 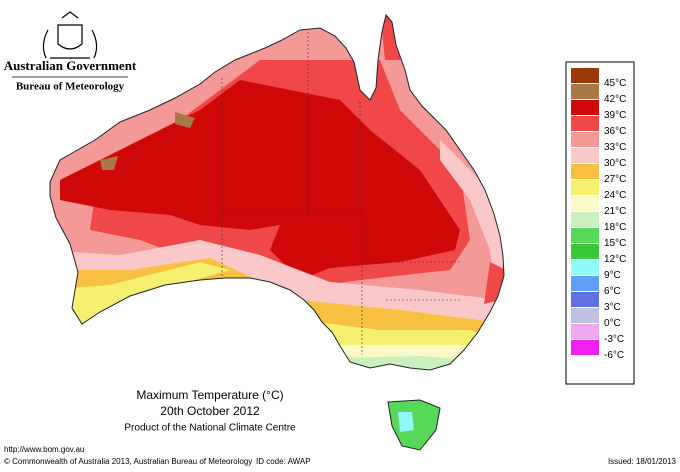 What do you see at coordinates (612, 291) in the screenshot?
I see `legend-label: 6°C` at bounding box center [612, 291].